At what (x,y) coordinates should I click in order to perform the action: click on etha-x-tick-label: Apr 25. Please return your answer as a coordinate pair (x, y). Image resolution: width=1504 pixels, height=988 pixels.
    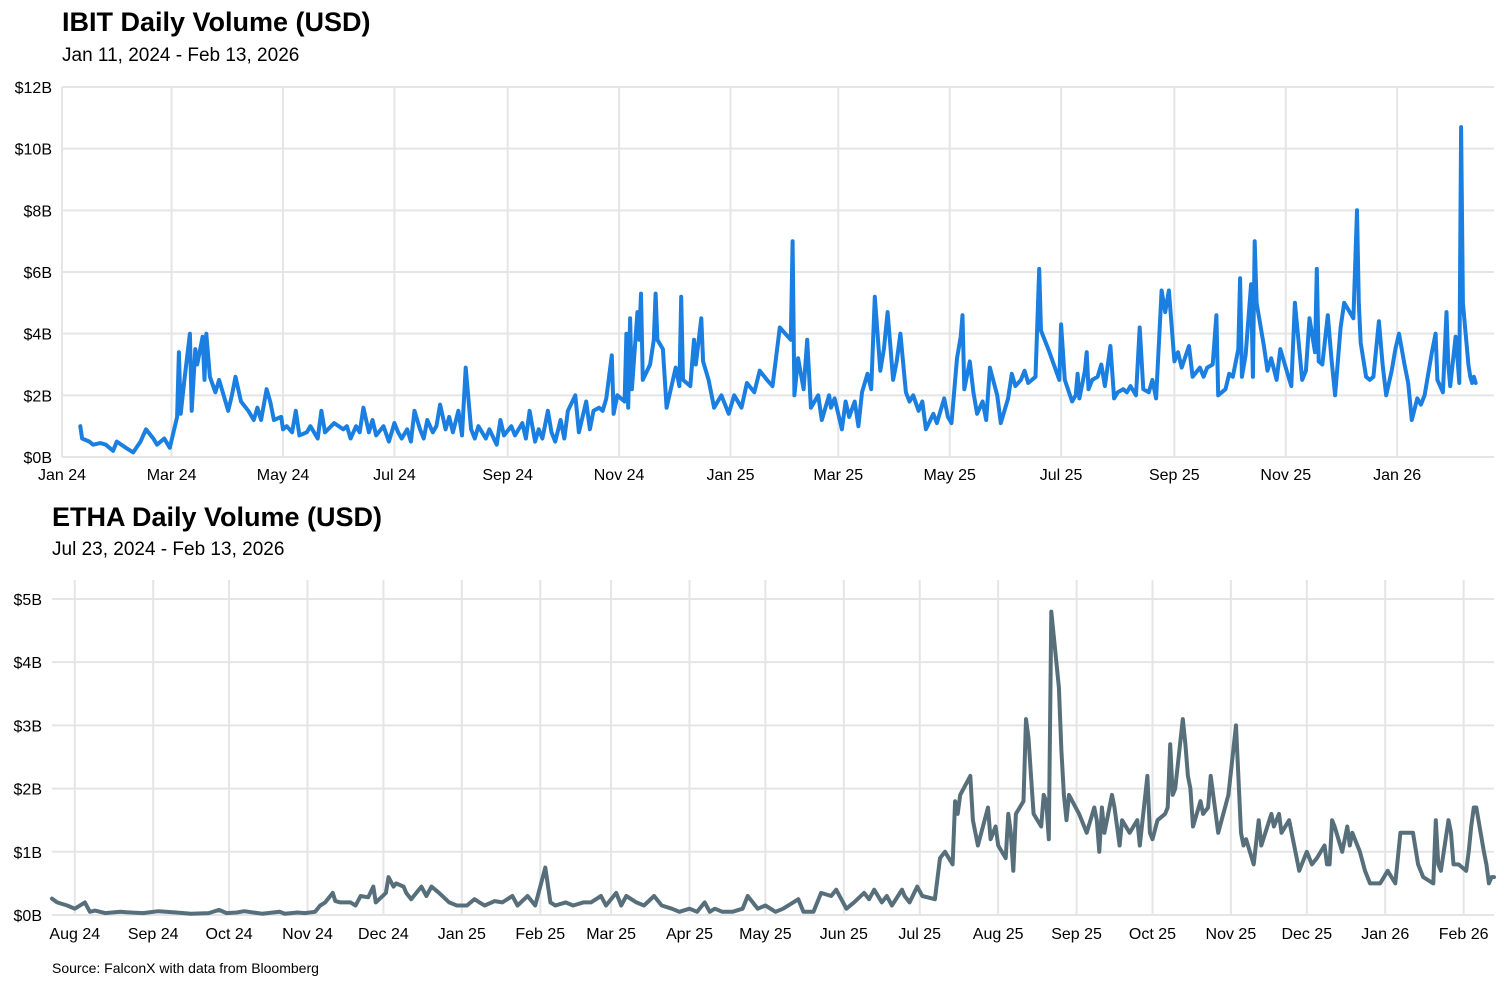
    Looking at the image, I should click on (689, 934).